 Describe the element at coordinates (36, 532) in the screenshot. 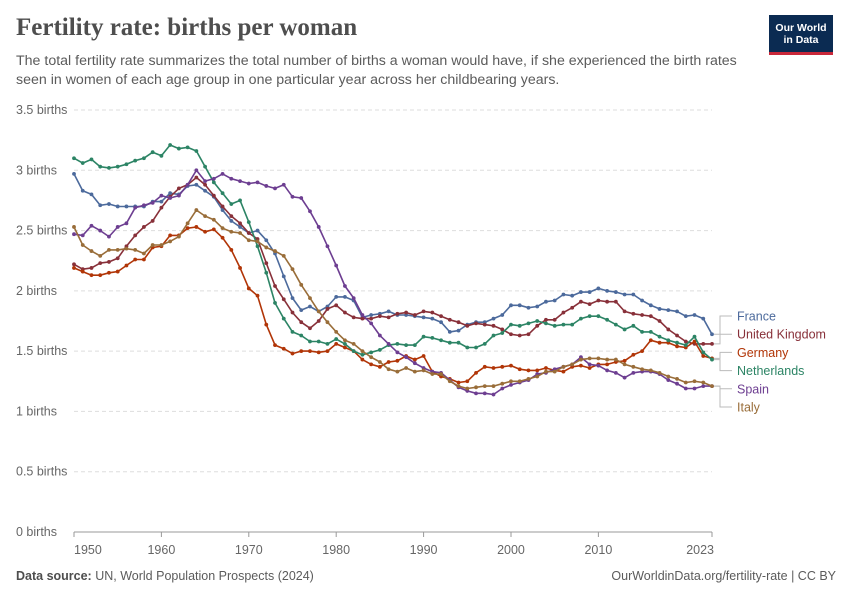

I see `y-tick-label: 0 births` at that location.